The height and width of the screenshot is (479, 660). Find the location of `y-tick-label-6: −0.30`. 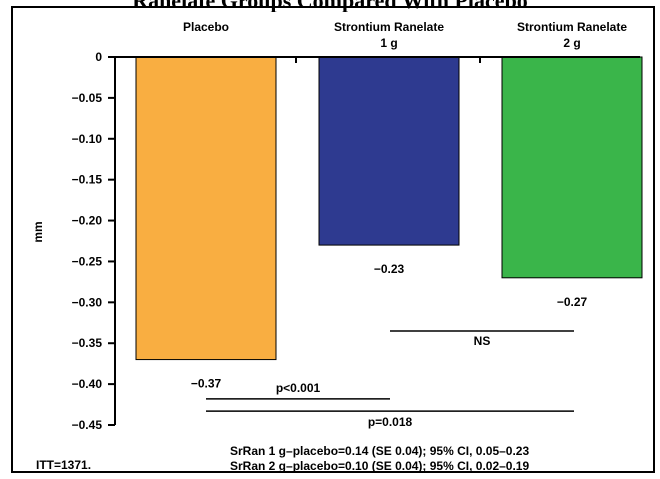

y-tick-label-6: −0.30 is located at coordinates (87, 302).